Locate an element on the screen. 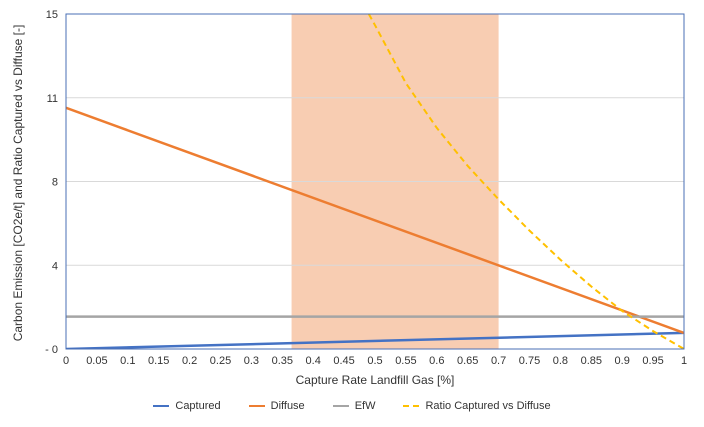  x-tick-label: 0.4 is located at coordinates (313, 361).